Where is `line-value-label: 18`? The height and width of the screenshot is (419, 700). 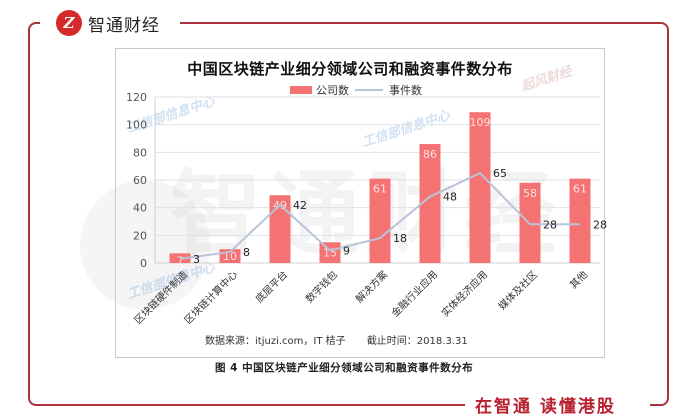
line-value-label: 18 is located at coordinates (400, 238).